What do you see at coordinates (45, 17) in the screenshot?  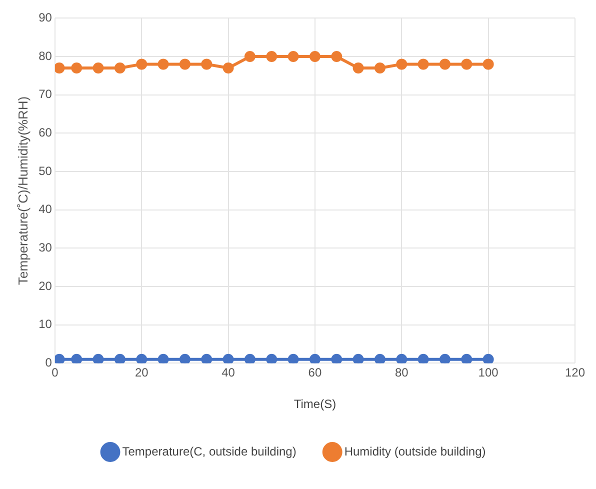 I see `y-tick-label: 90` at bounding box center [45, 17].